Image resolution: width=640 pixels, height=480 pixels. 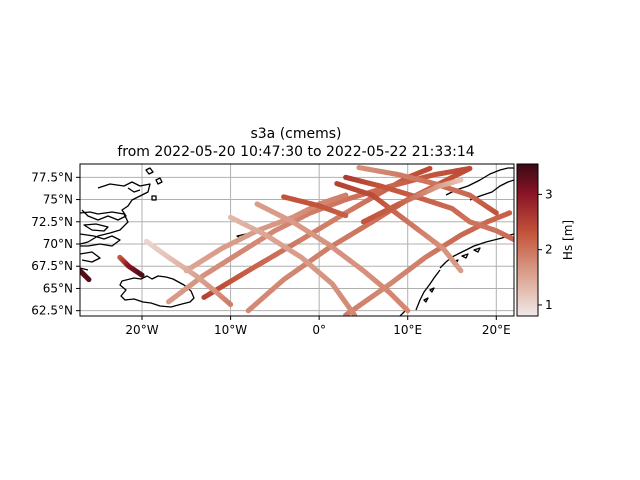 I want to click on colorbar-label: Hs [m], so click(x=568, y=240).